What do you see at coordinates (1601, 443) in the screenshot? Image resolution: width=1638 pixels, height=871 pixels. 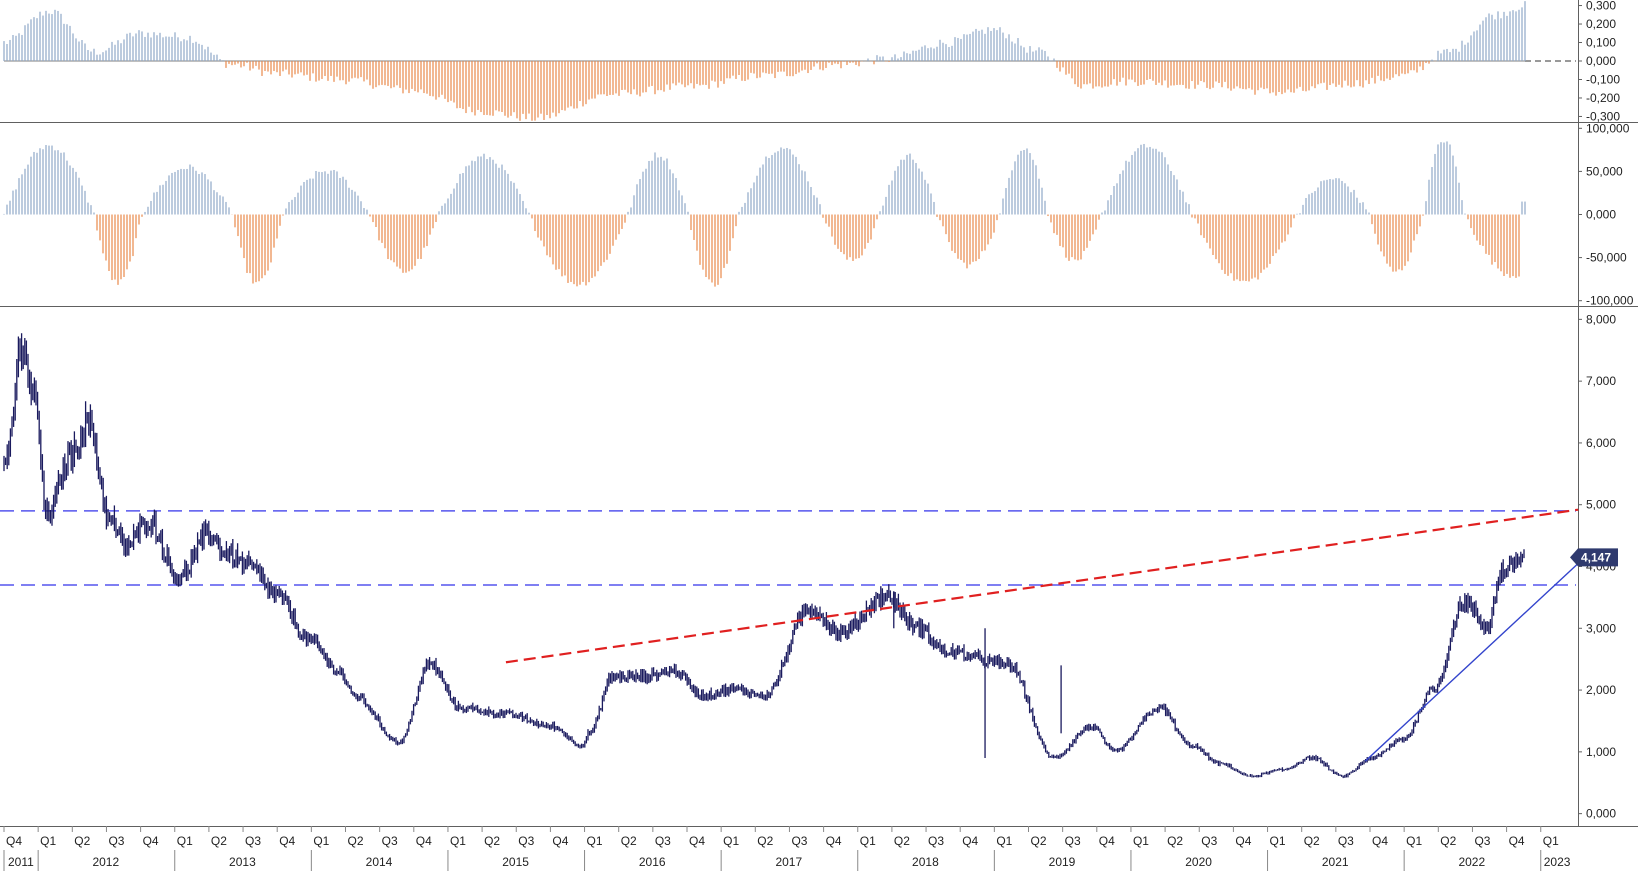 I see `price-tick-label: 6,000` at bounding box center [1601, 443].